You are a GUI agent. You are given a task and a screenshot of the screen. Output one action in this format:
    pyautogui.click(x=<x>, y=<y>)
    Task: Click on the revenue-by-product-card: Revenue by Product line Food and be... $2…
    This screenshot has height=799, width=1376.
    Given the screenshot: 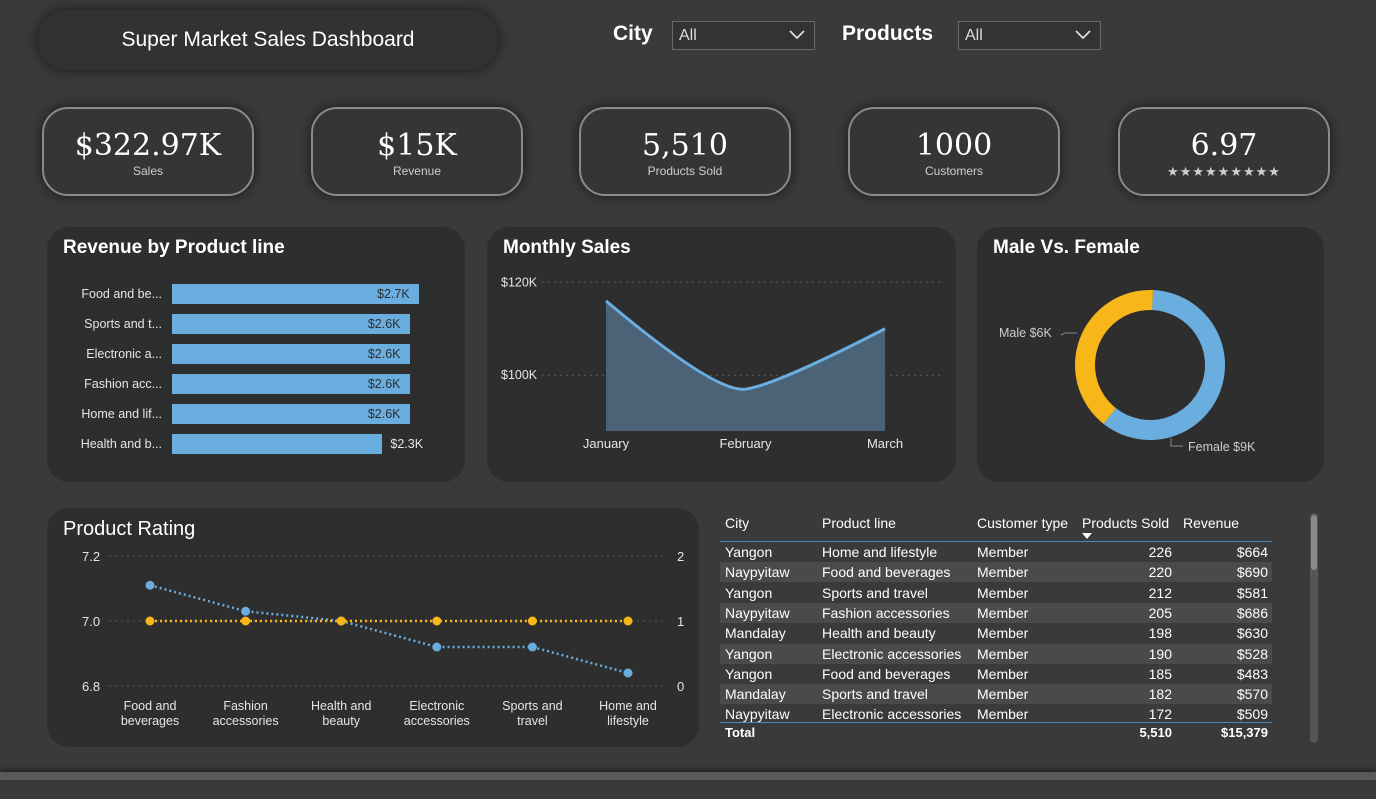 What is the action you would take?
    pyautogui.click(x=256, y=354)
    